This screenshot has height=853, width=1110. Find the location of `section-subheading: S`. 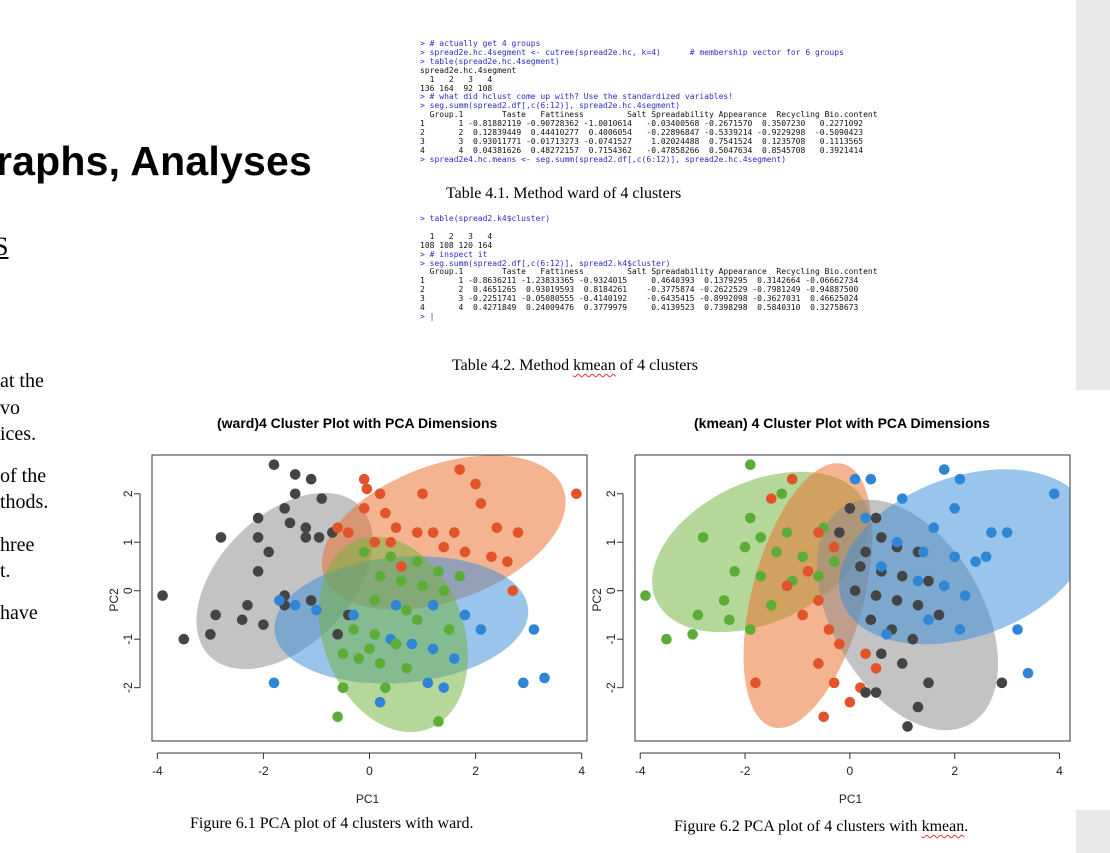

section-subheading: S is located at coordinates (4, 246).